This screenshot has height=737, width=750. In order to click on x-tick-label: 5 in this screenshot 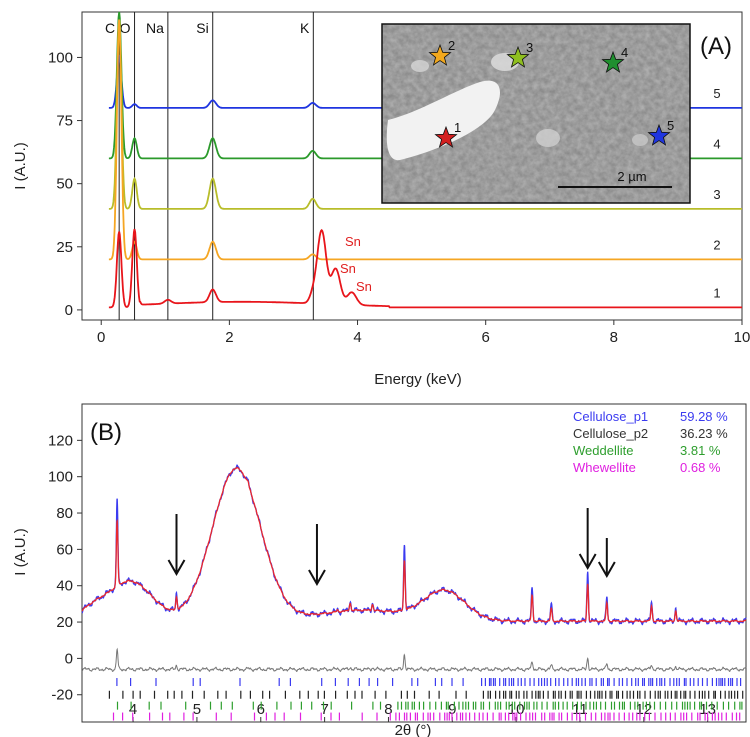, I will do `click(197, 709)`.